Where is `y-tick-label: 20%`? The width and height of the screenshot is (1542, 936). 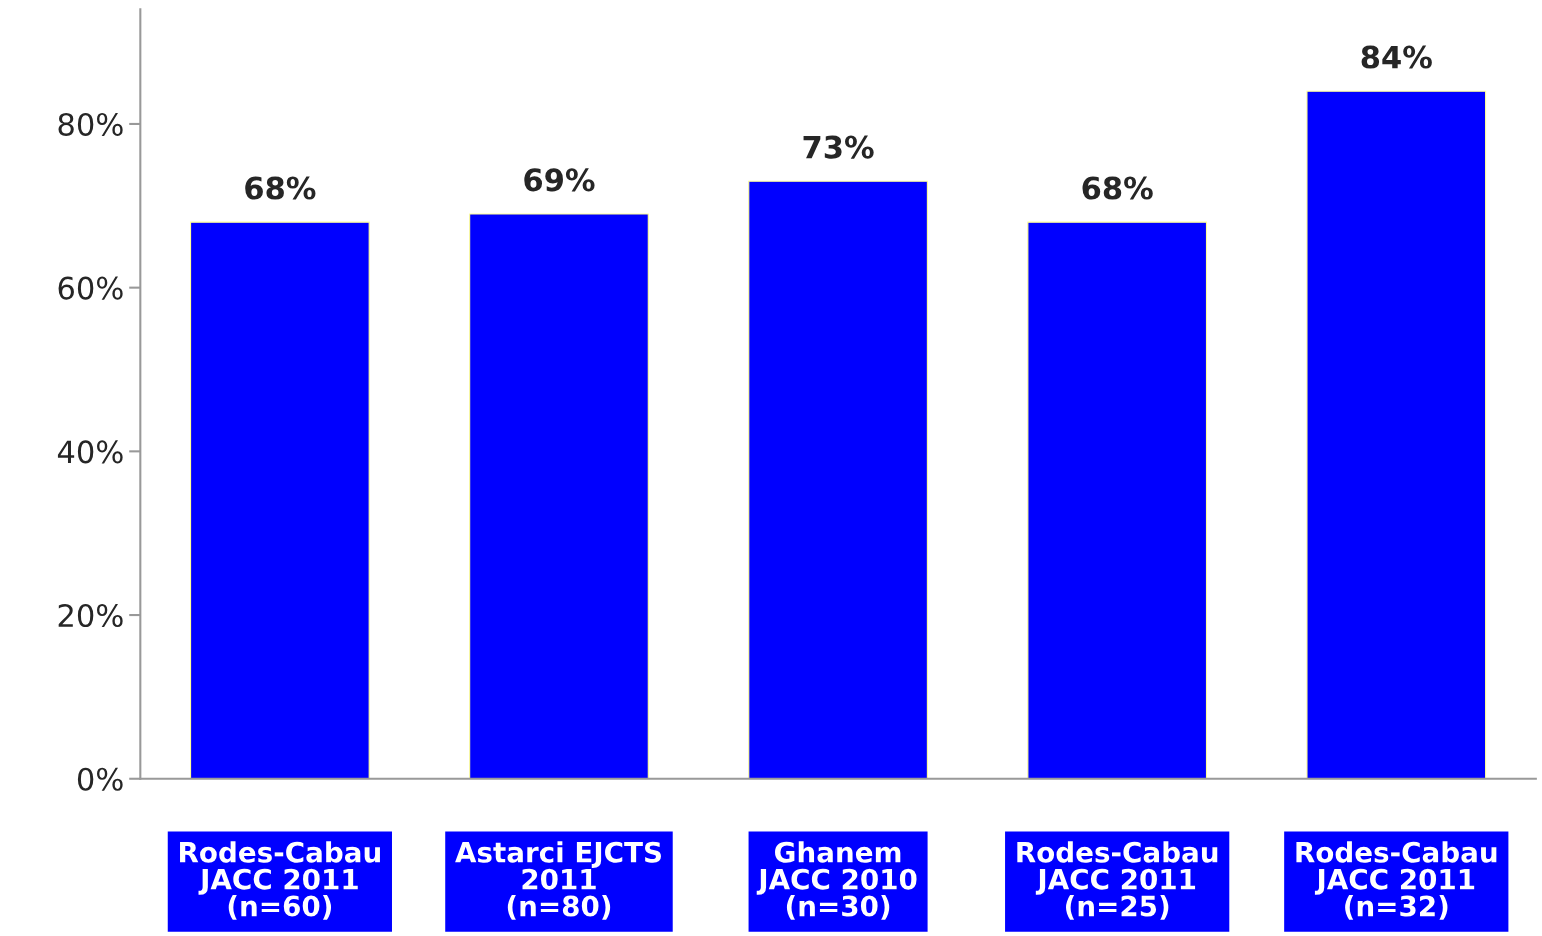 y-tick-label: 20% is located at coordinates (90, 615).